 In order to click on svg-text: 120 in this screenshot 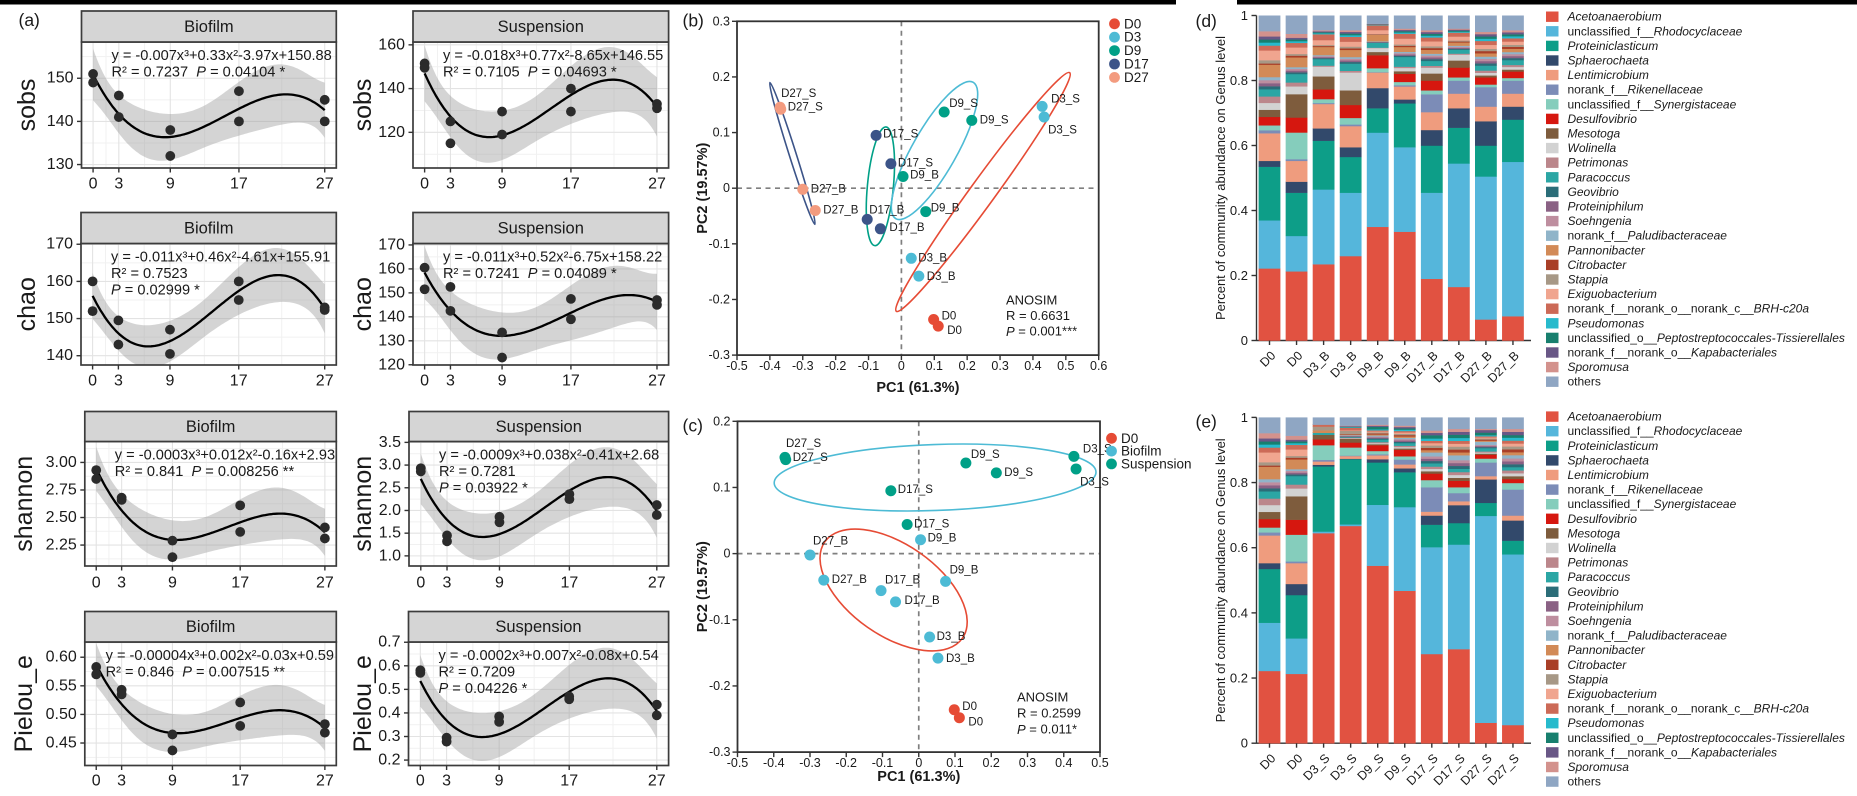, I will do `click(391, 364)`.